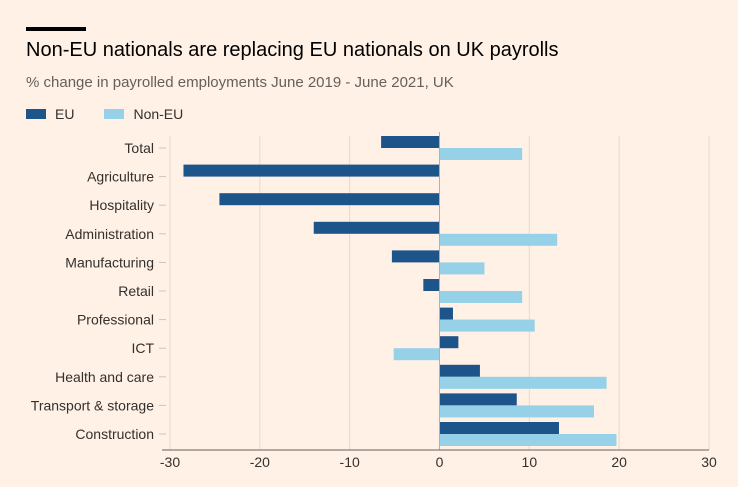  What do you see at coordinates (139, 148) in the screenshot?
I see `category-label-total: Total` at bounding box center [139, 148].